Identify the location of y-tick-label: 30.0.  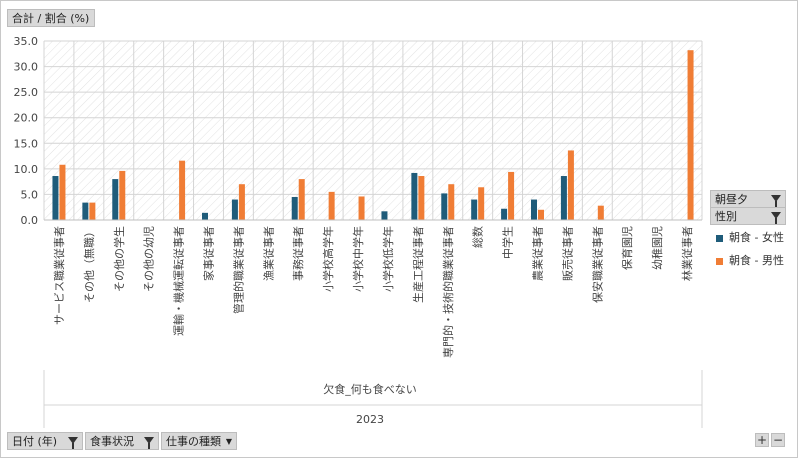
(26, 67).